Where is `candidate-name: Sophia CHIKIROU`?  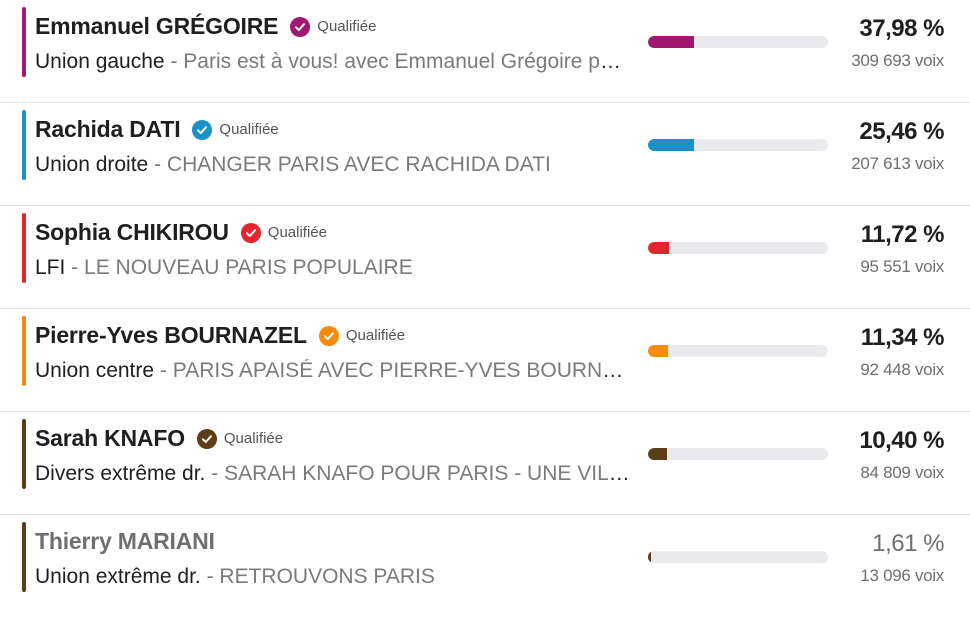
candidate-name: Sophia CHIKIROU is located at coordinates (132, 232).